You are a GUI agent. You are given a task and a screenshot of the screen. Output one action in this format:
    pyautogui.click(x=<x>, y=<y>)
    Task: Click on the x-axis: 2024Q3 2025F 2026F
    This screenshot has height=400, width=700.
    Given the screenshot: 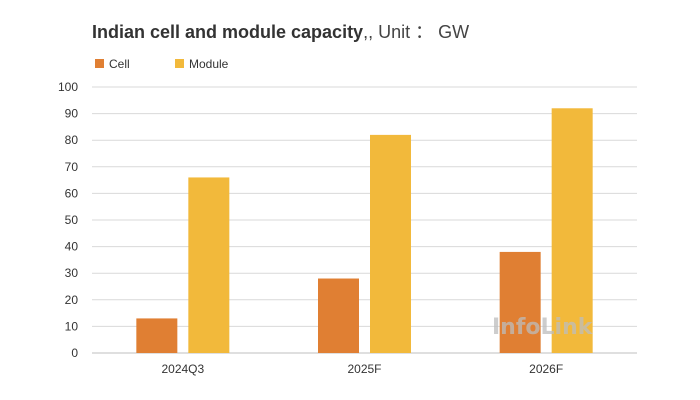 What is the action you would take?
    pyautogui.click(x=362, y=369)
    